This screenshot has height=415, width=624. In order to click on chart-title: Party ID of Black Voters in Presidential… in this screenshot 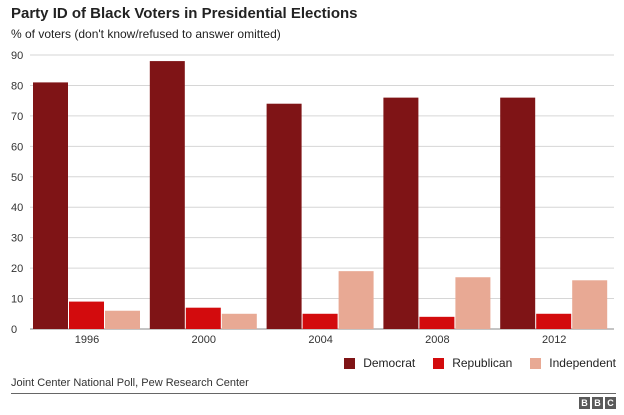, I will do `click(184, 13)`.